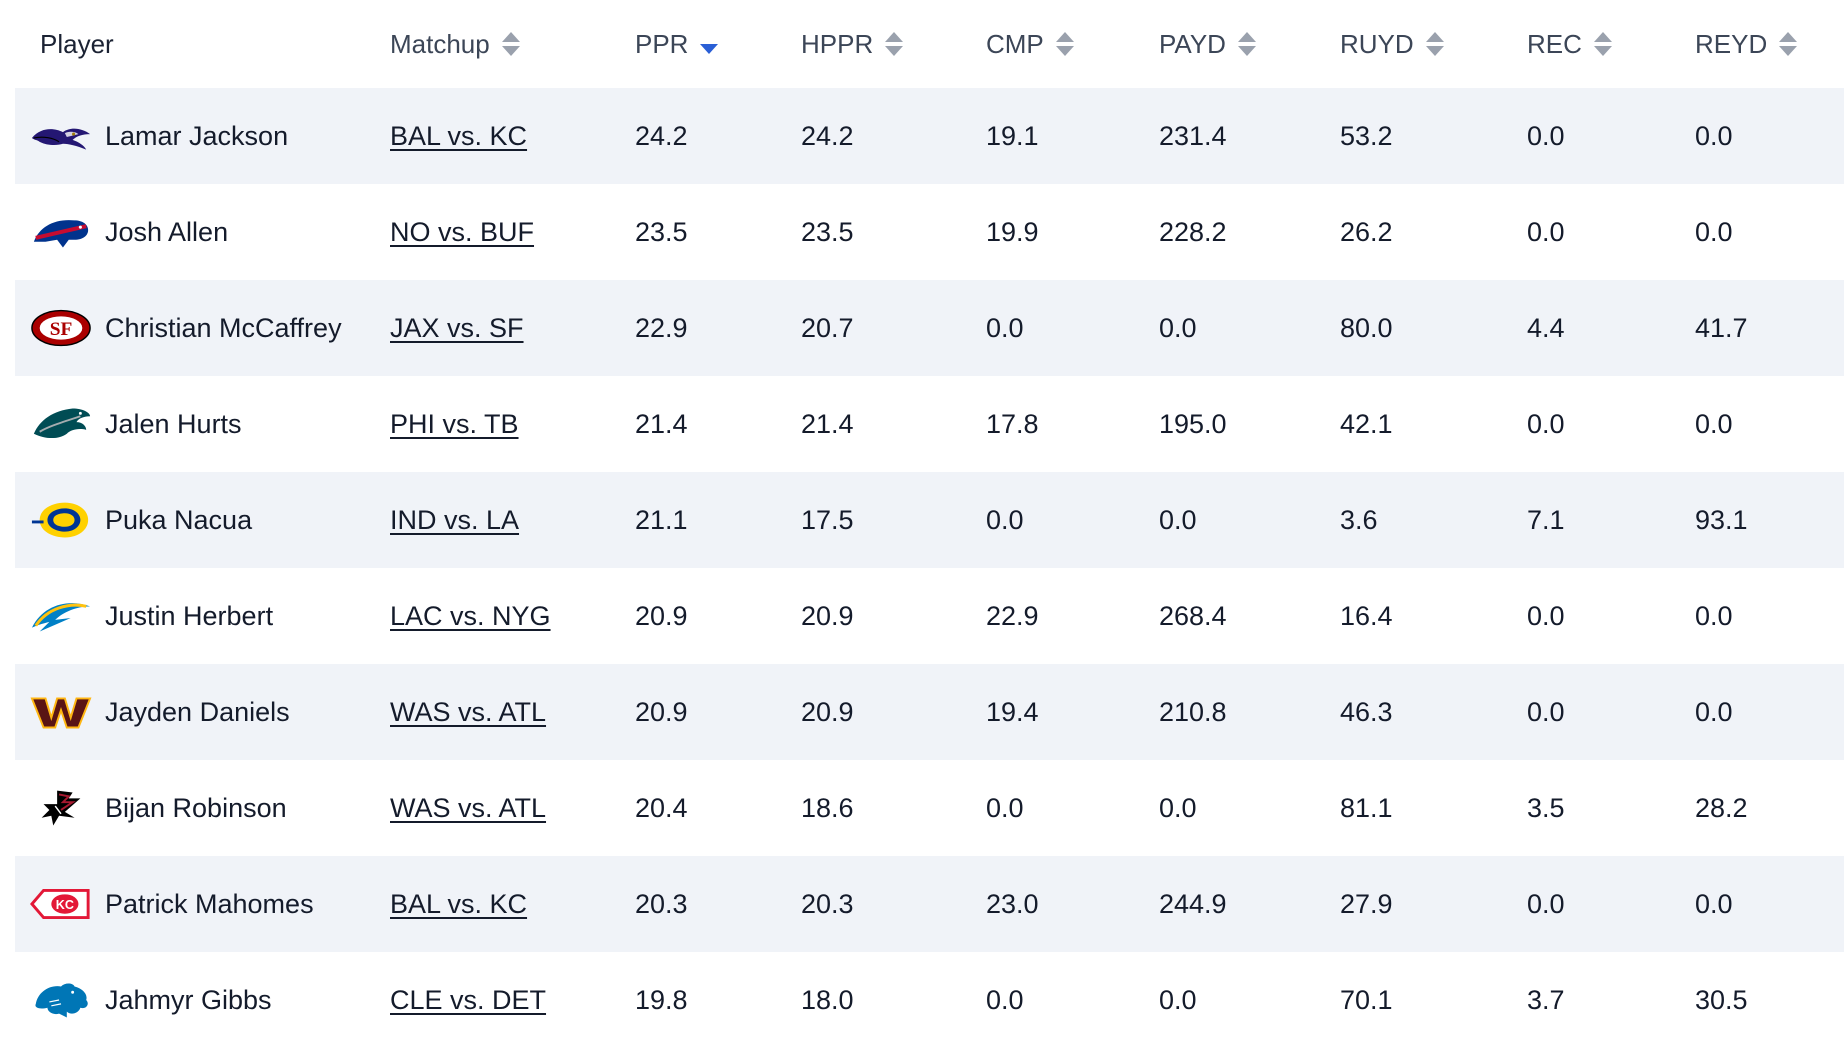  What do you see at coordinates (827, 999) in the screenshot?
I see `hppr-value: 18.0` at bounding box center [827, 999].